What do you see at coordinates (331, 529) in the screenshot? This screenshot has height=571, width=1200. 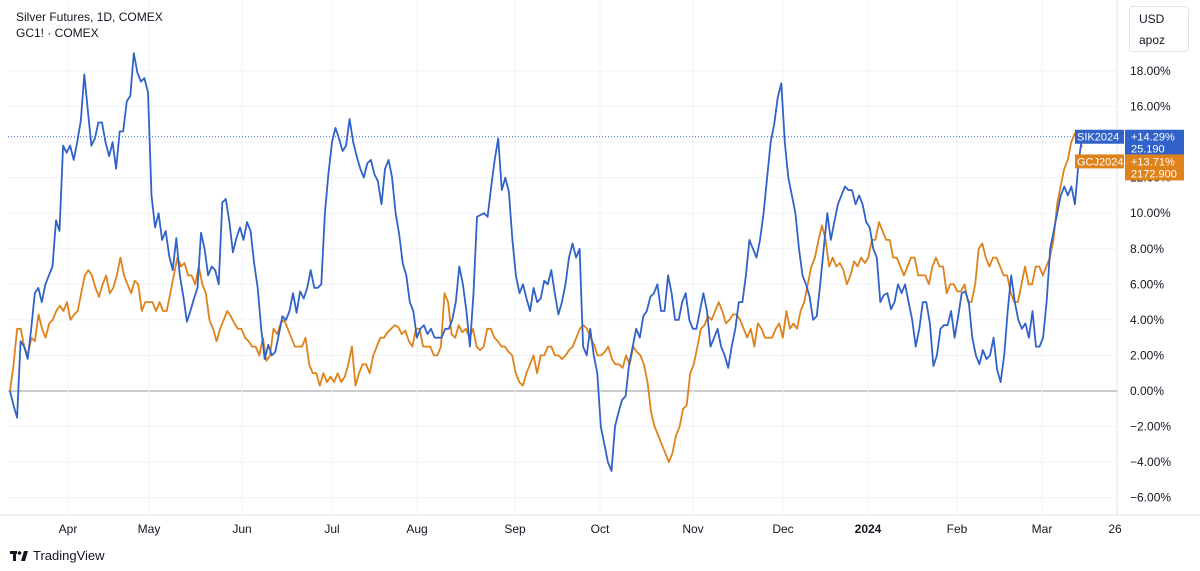 I see `x-tick-label: Jul` at bounding box center [331, 529].